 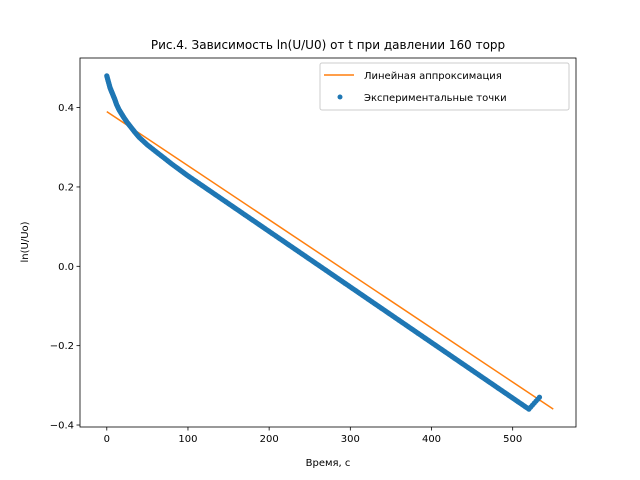 I want to click on legend-box, so click(x=444, y=86).